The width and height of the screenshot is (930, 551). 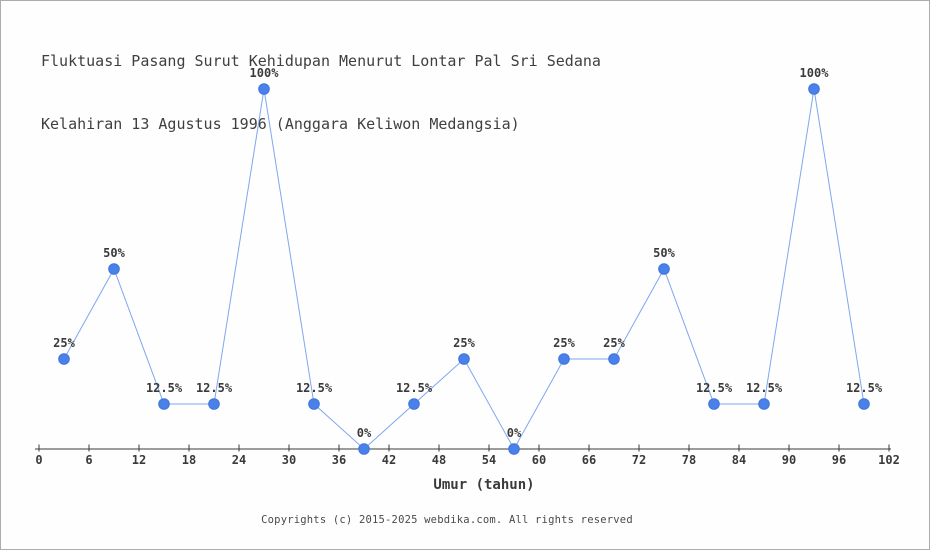 What do you see at coordinates (489, 460) in the screenshot?
I see `x-axis-tick-label: 54` at bounding box center [489, 460].